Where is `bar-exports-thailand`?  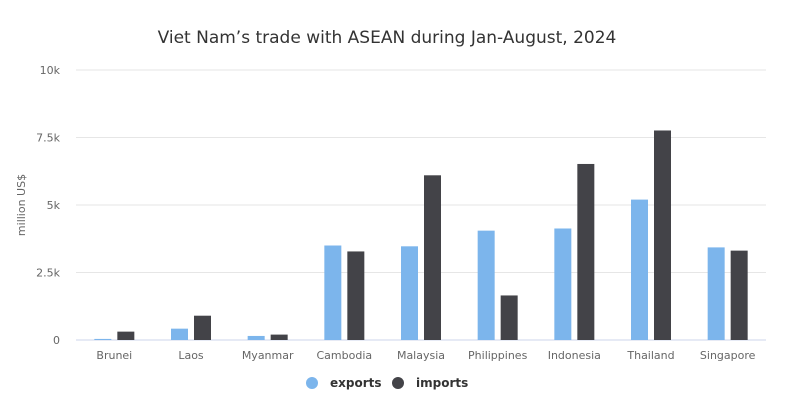
bar-exports-thailand is located at coordinates (639, 269).